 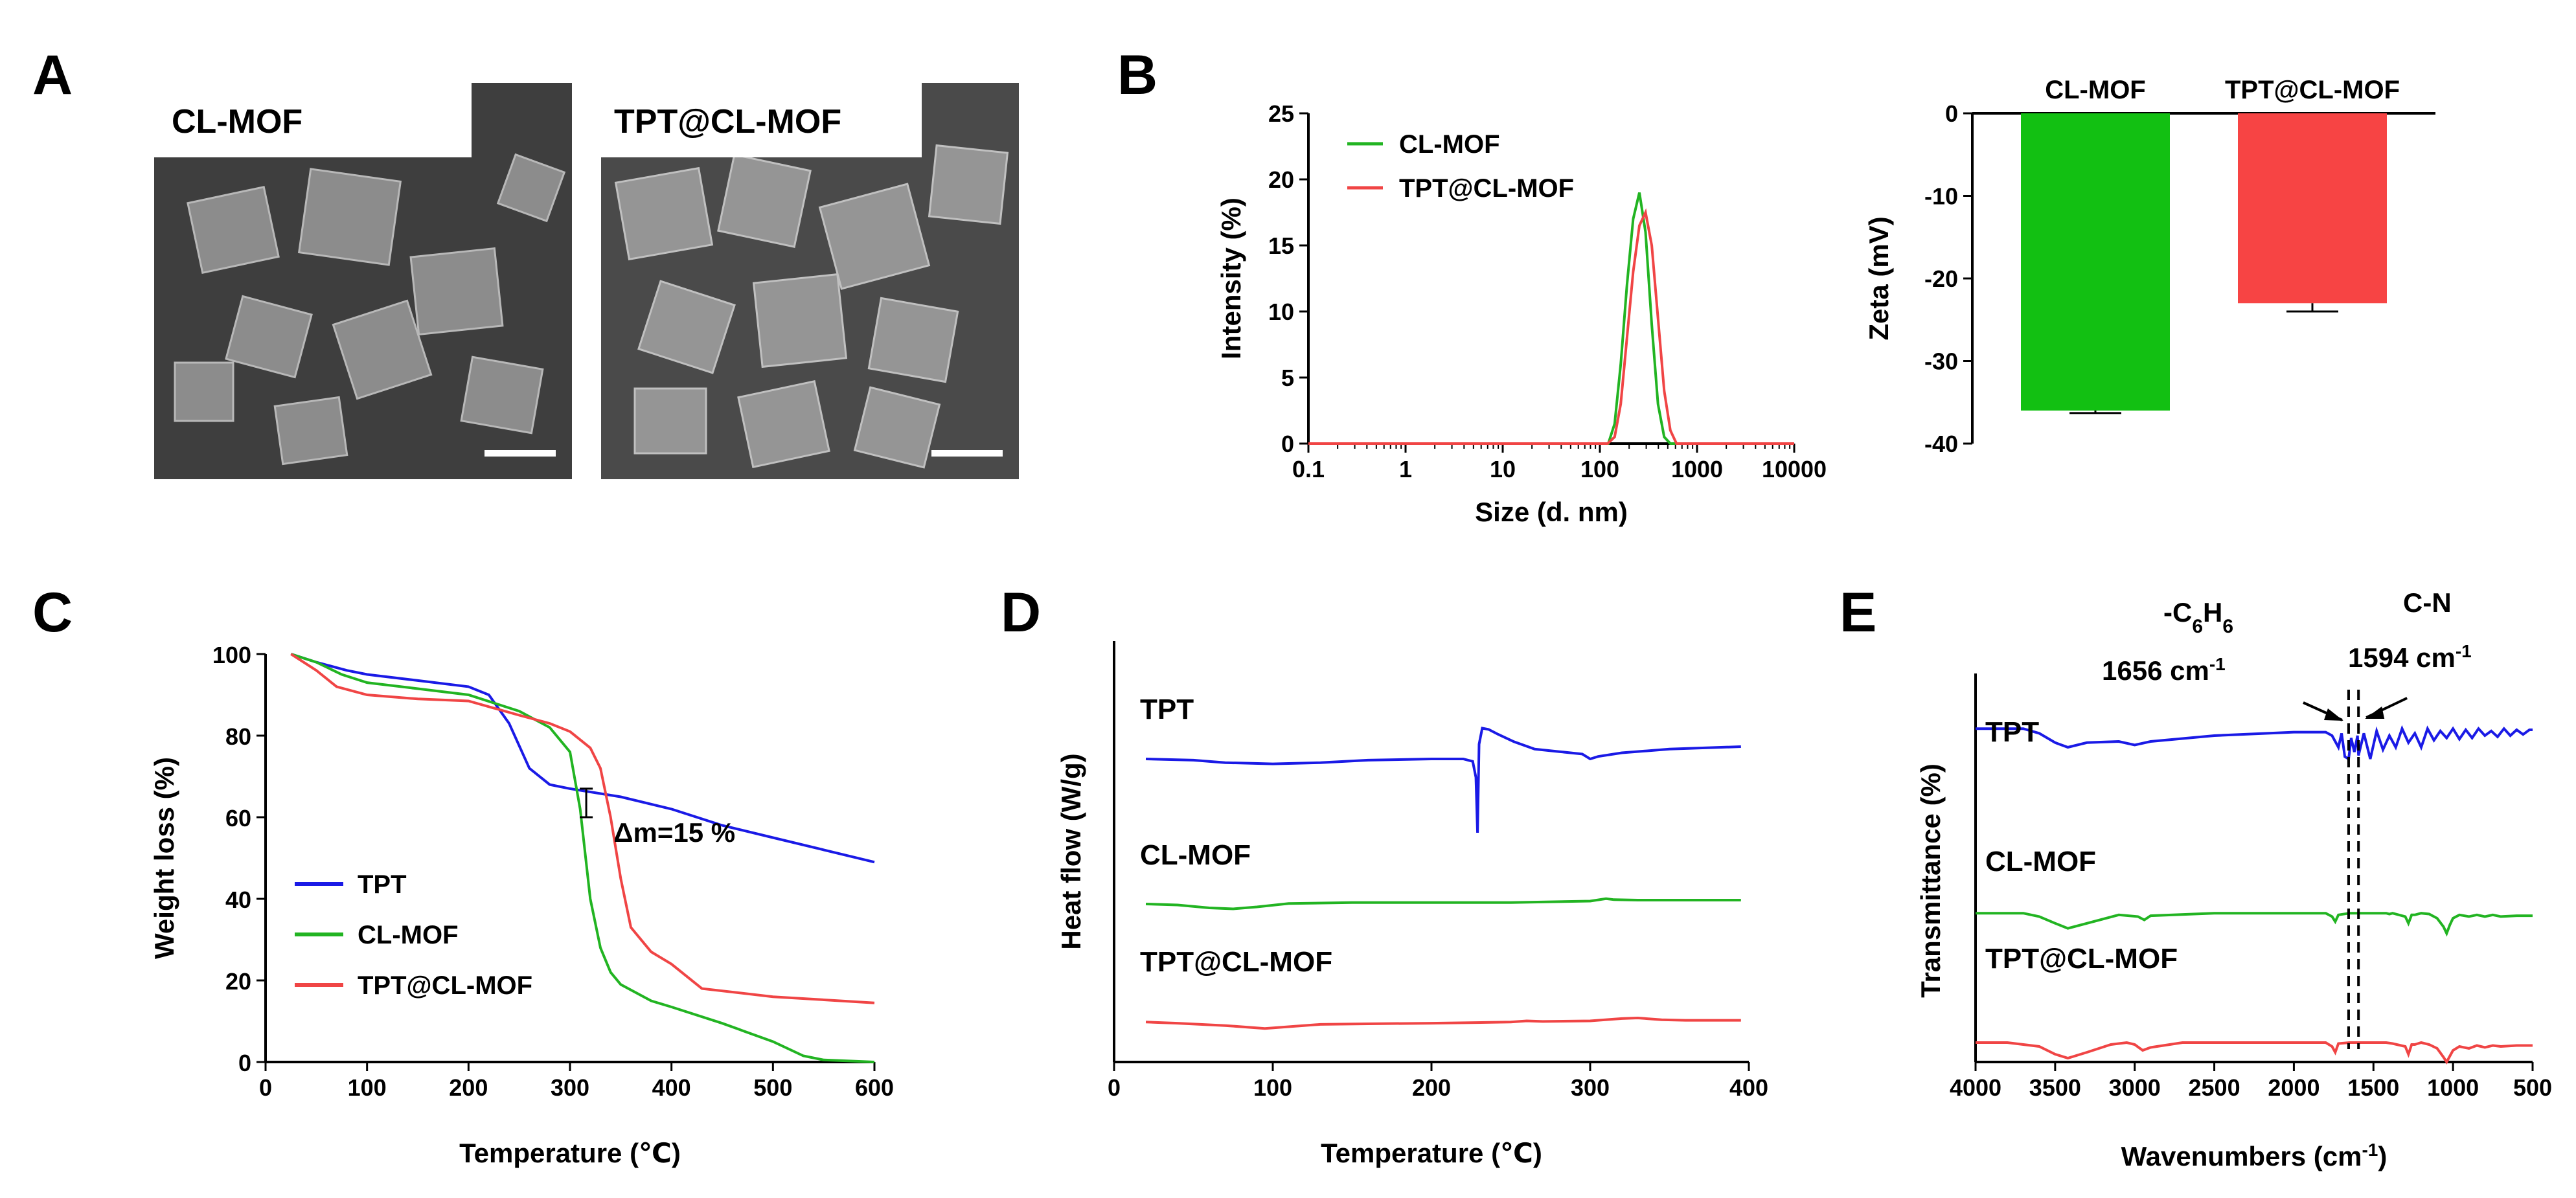 What do you see at coordinates (383, 884) in the screenshot?
I see `legend-label-tpt: TPT` at bounding box center [383, 884].